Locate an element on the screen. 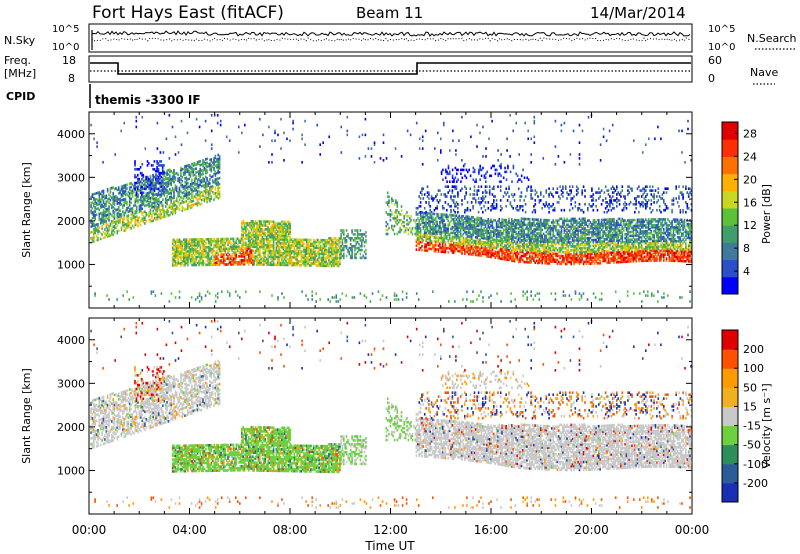 The width and height of the screenshot is (800, 554). noise-search-label: N.Search is located at coordinates (772, 38).